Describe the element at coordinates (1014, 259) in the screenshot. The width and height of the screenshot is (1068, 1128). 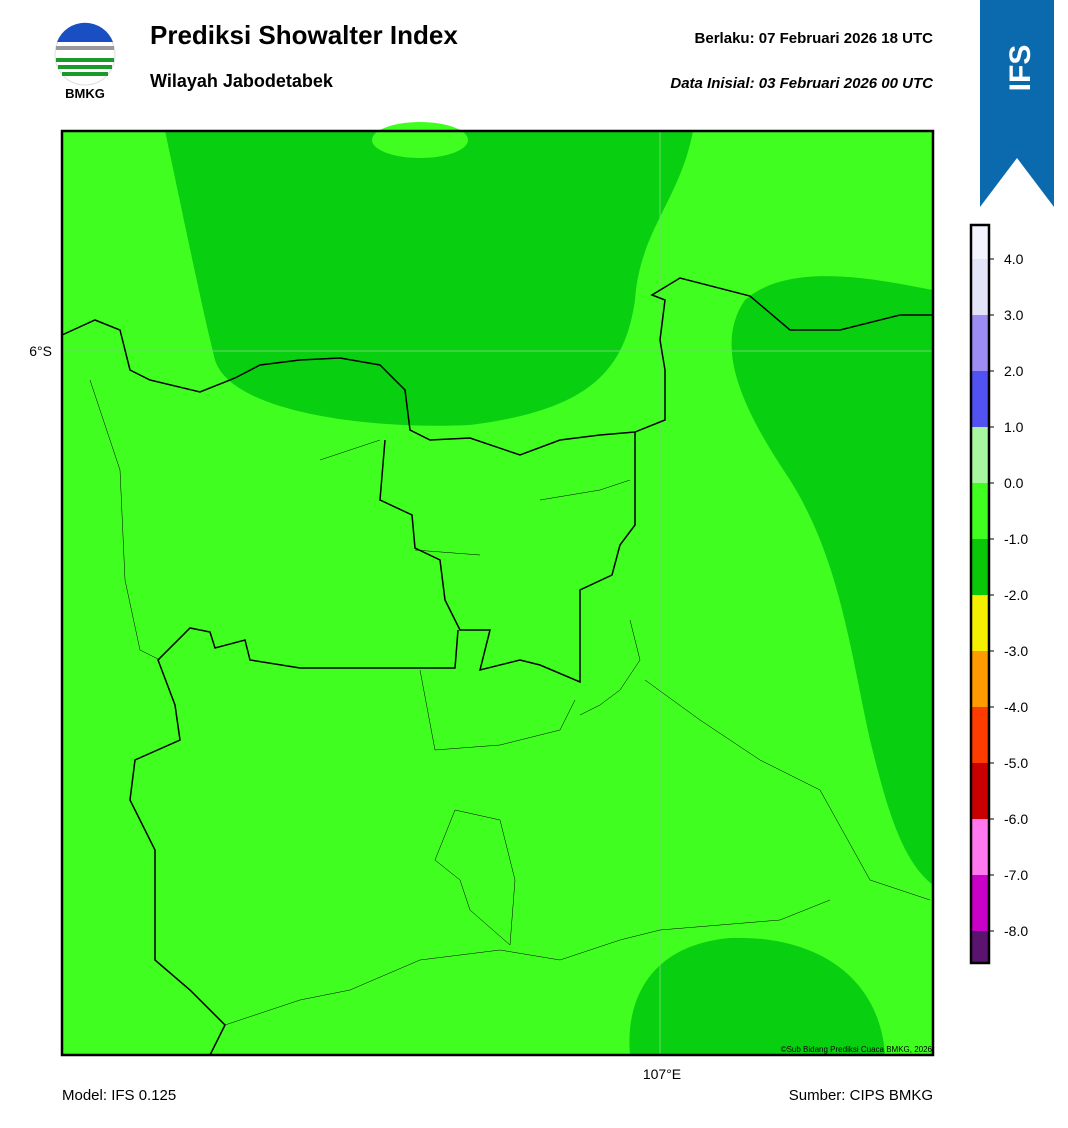
I see `colorbar-label: 4.0` at that location.